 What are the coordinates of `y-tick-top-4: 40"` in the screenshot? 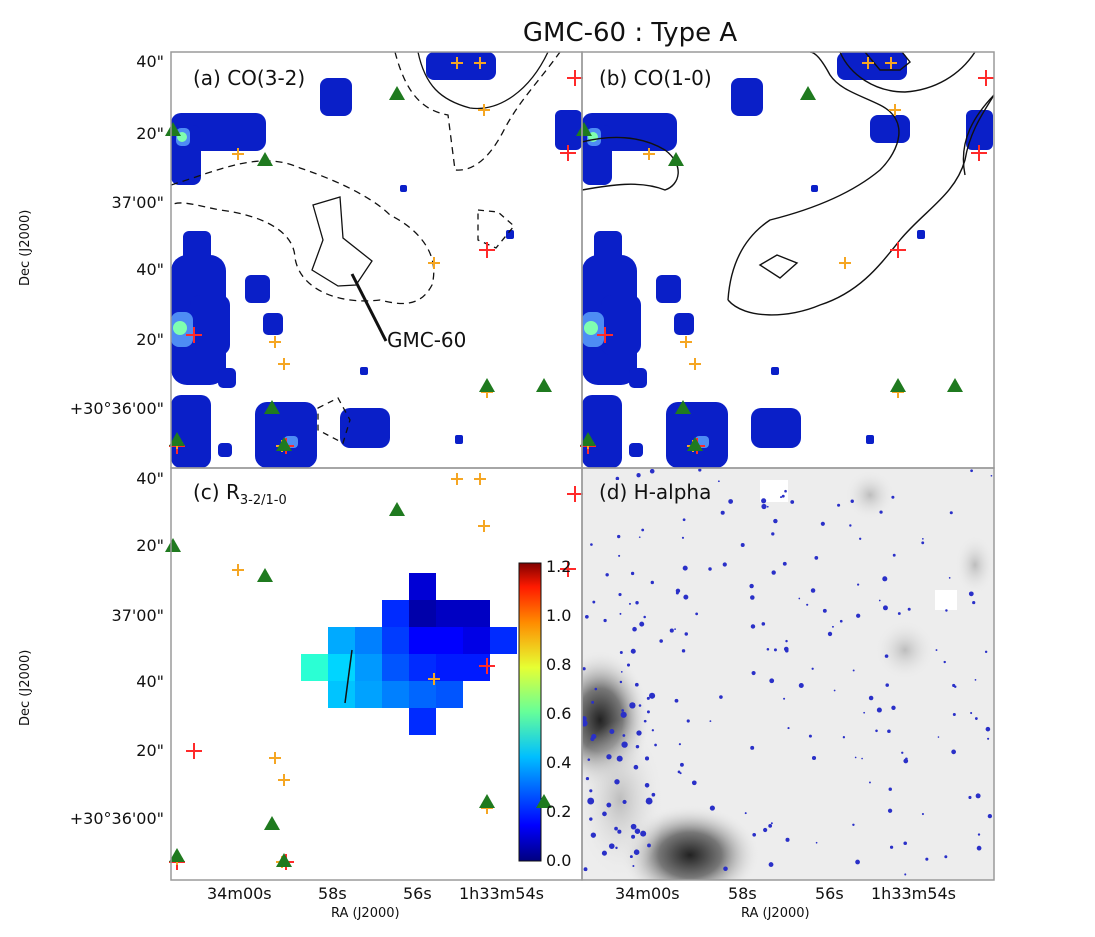 It's located at (150, 269).